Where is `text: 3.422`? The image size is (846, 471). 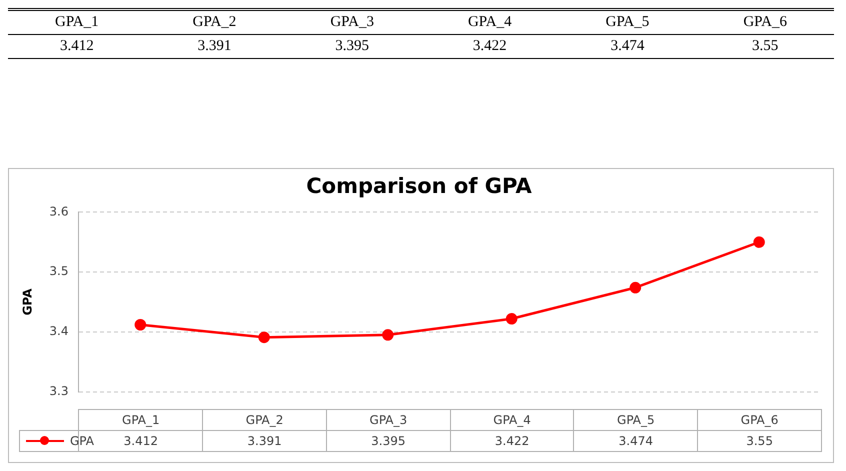
text: 3.422 is located at coordinates (489, 46).